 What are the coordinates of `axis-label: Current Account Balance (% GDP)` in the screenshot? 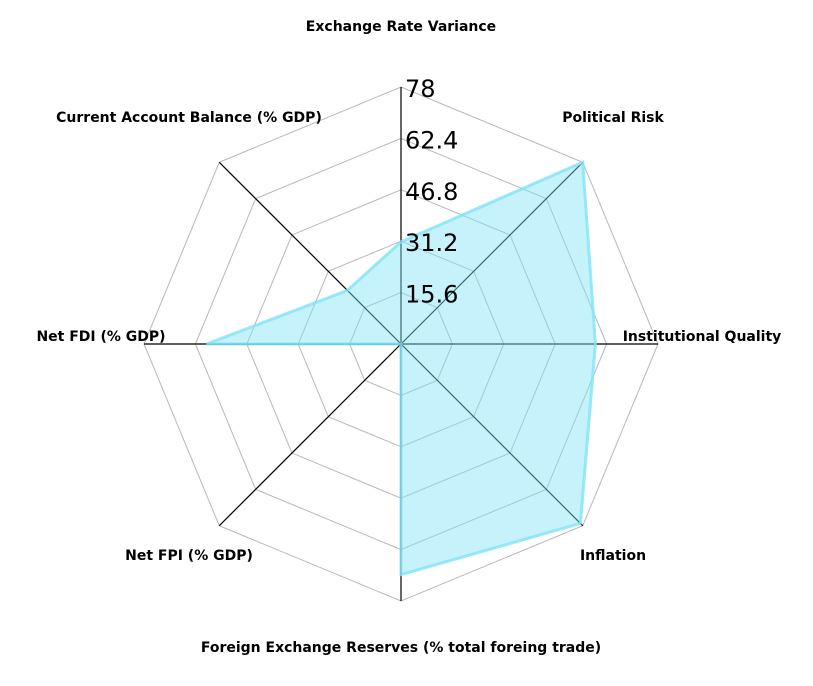 It's located at (189, 118).